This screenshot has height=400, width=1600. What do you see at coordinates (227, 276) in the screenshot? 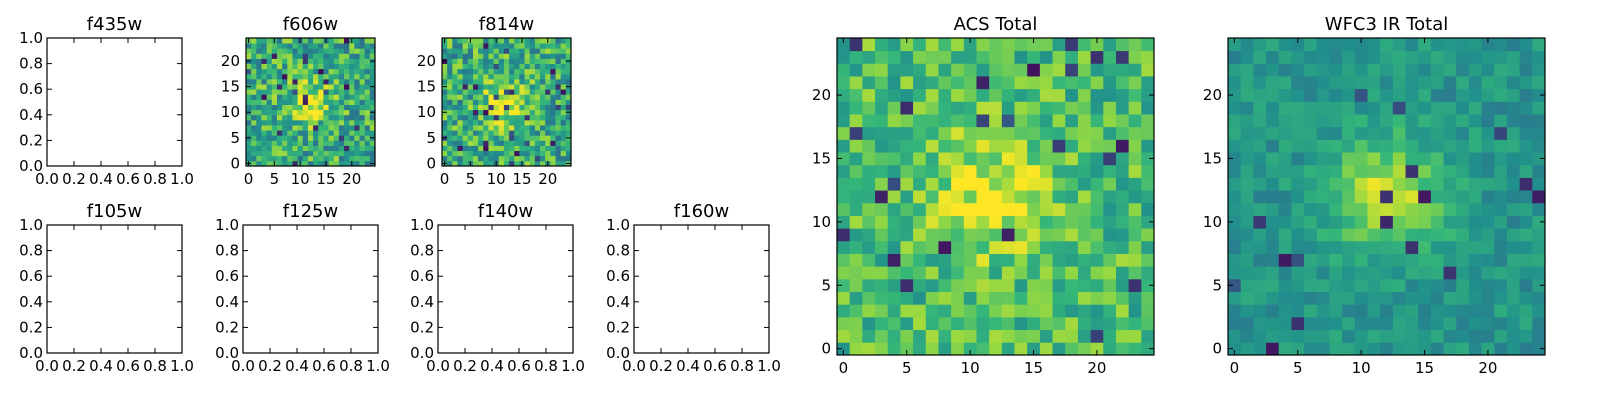
I see `y-tick-label: 0.6` at bounding box center [227, 276].